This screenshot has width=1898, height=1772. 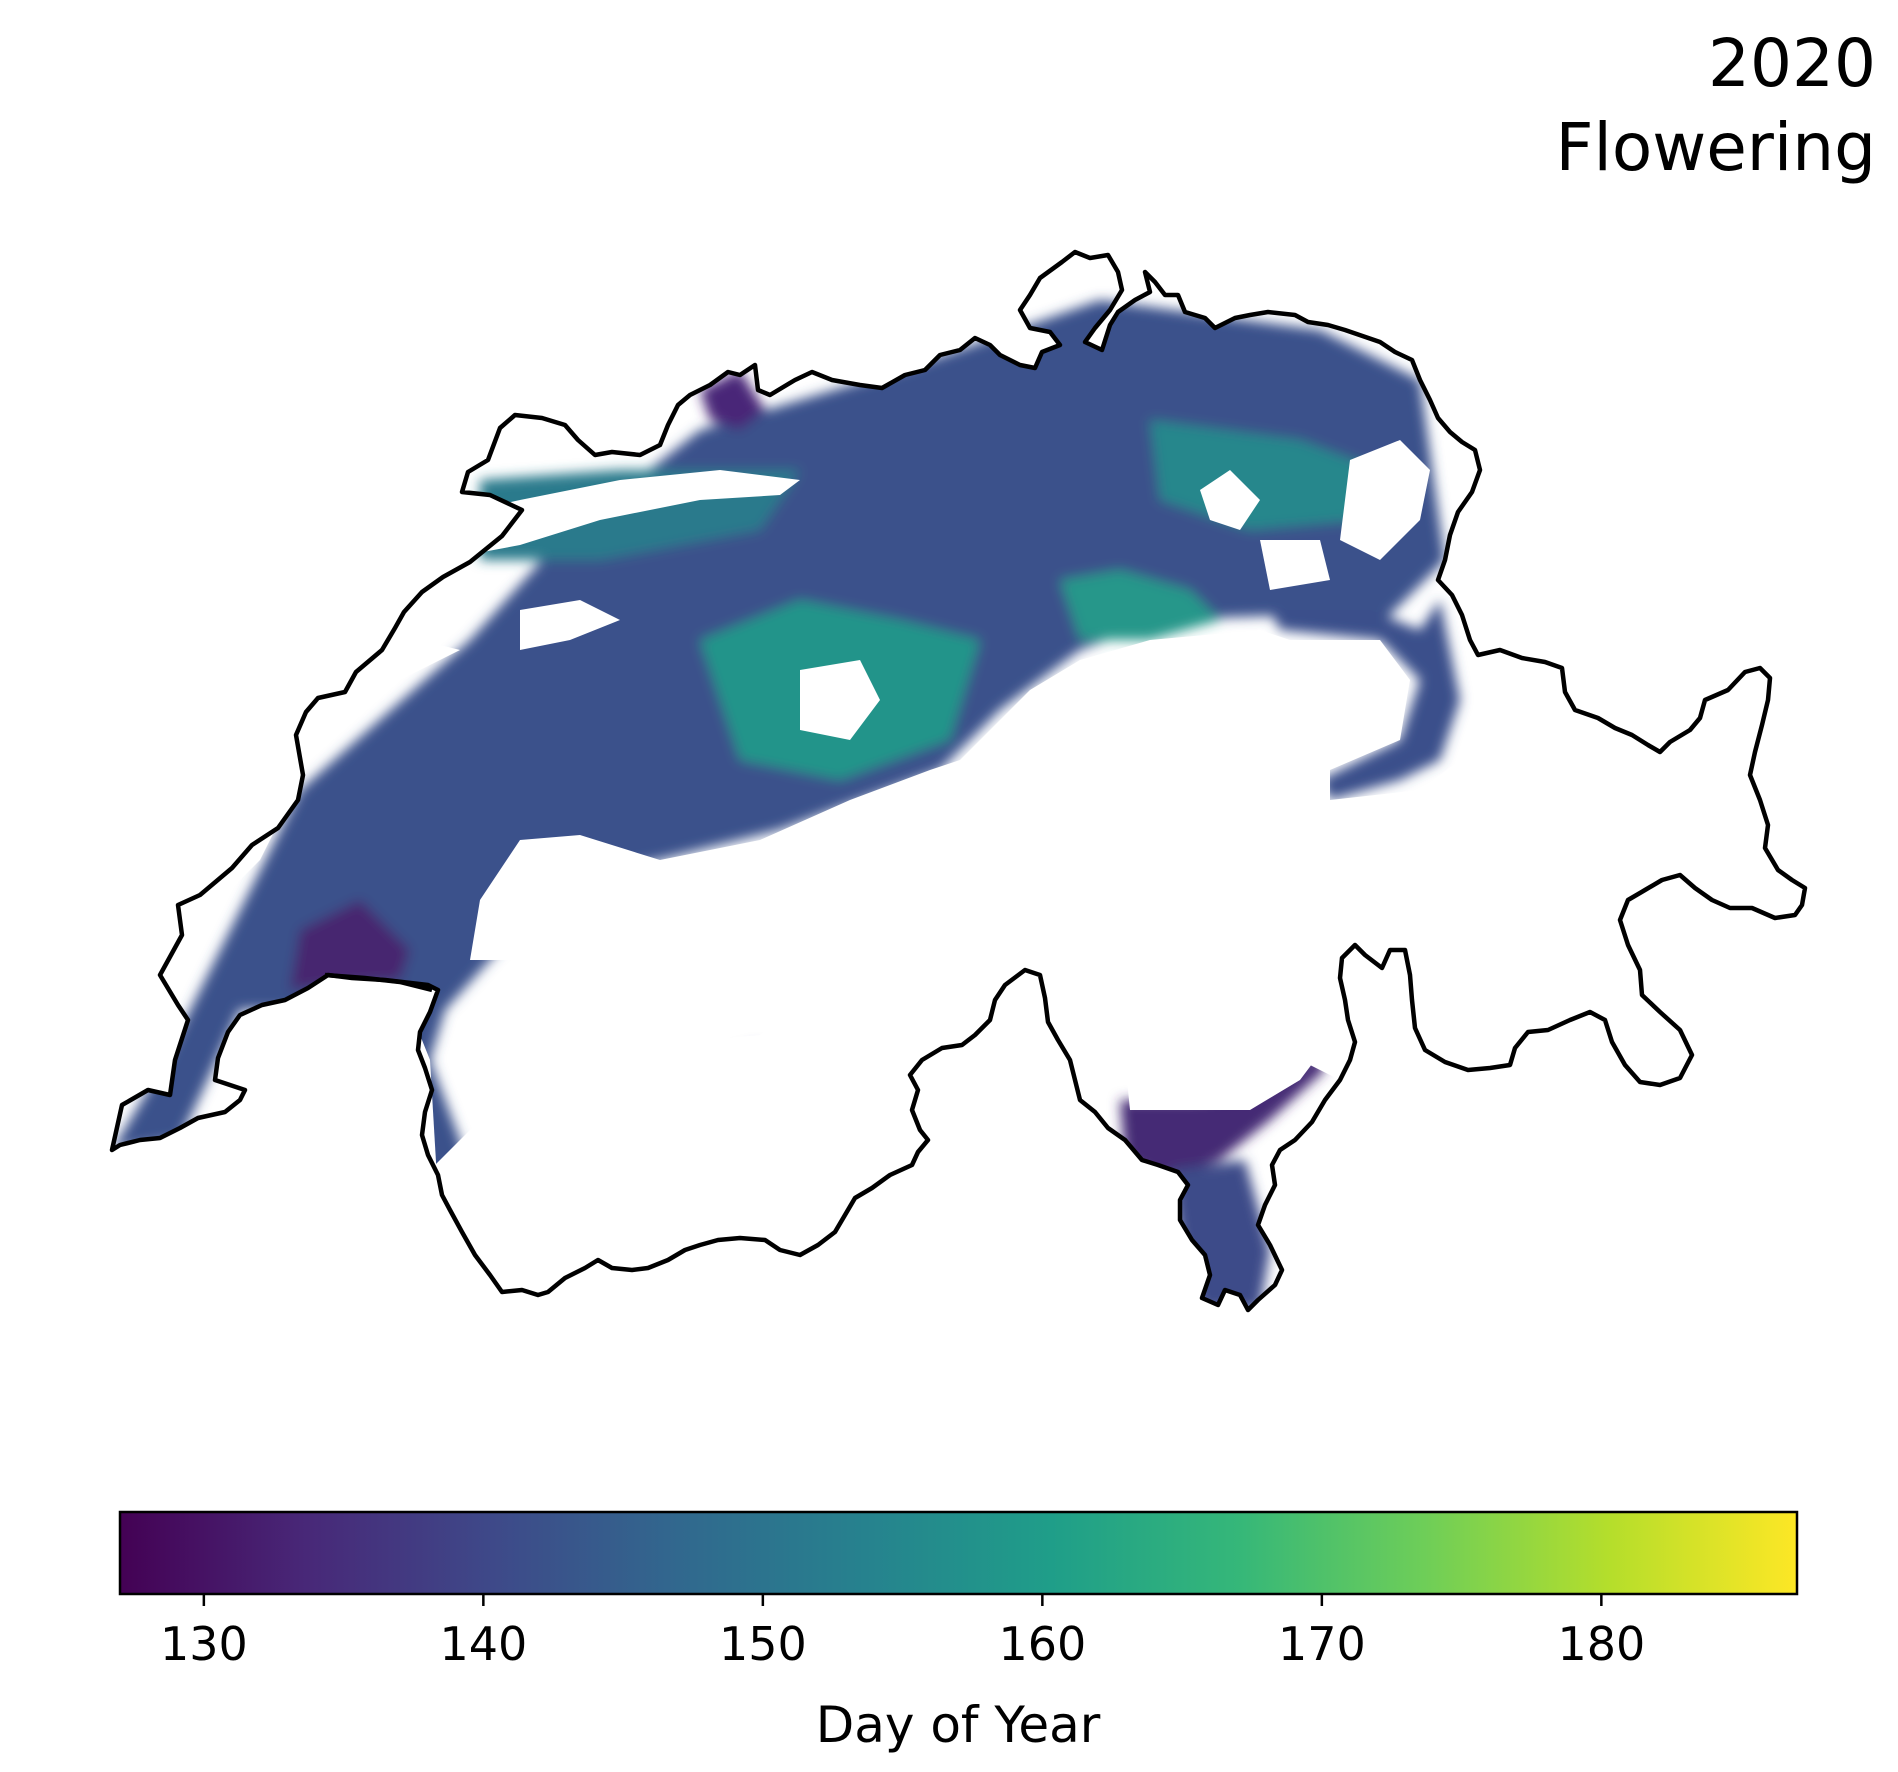 What do you see at coordinates (1227, 1035) in the screenshot?
I see `no-data-ticino-north` at bounding box center [1227, 1035].